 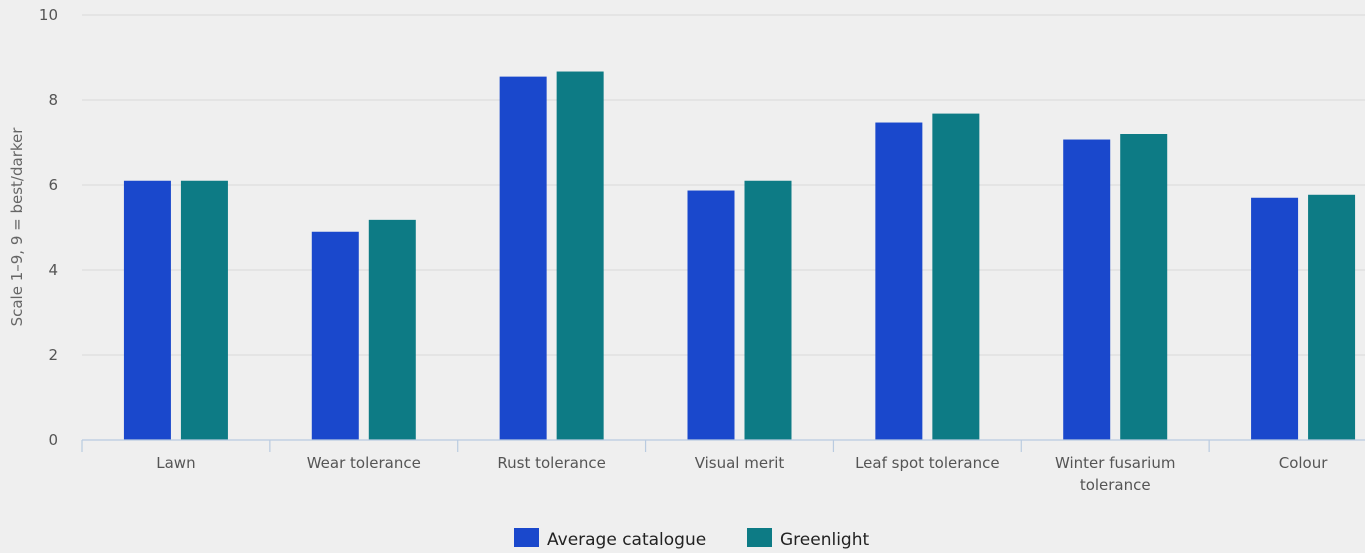 What do you see at coordinates (53, 355) in the screenshot?
I see `y-tick-label: 2` at bounding box center [53, 355].